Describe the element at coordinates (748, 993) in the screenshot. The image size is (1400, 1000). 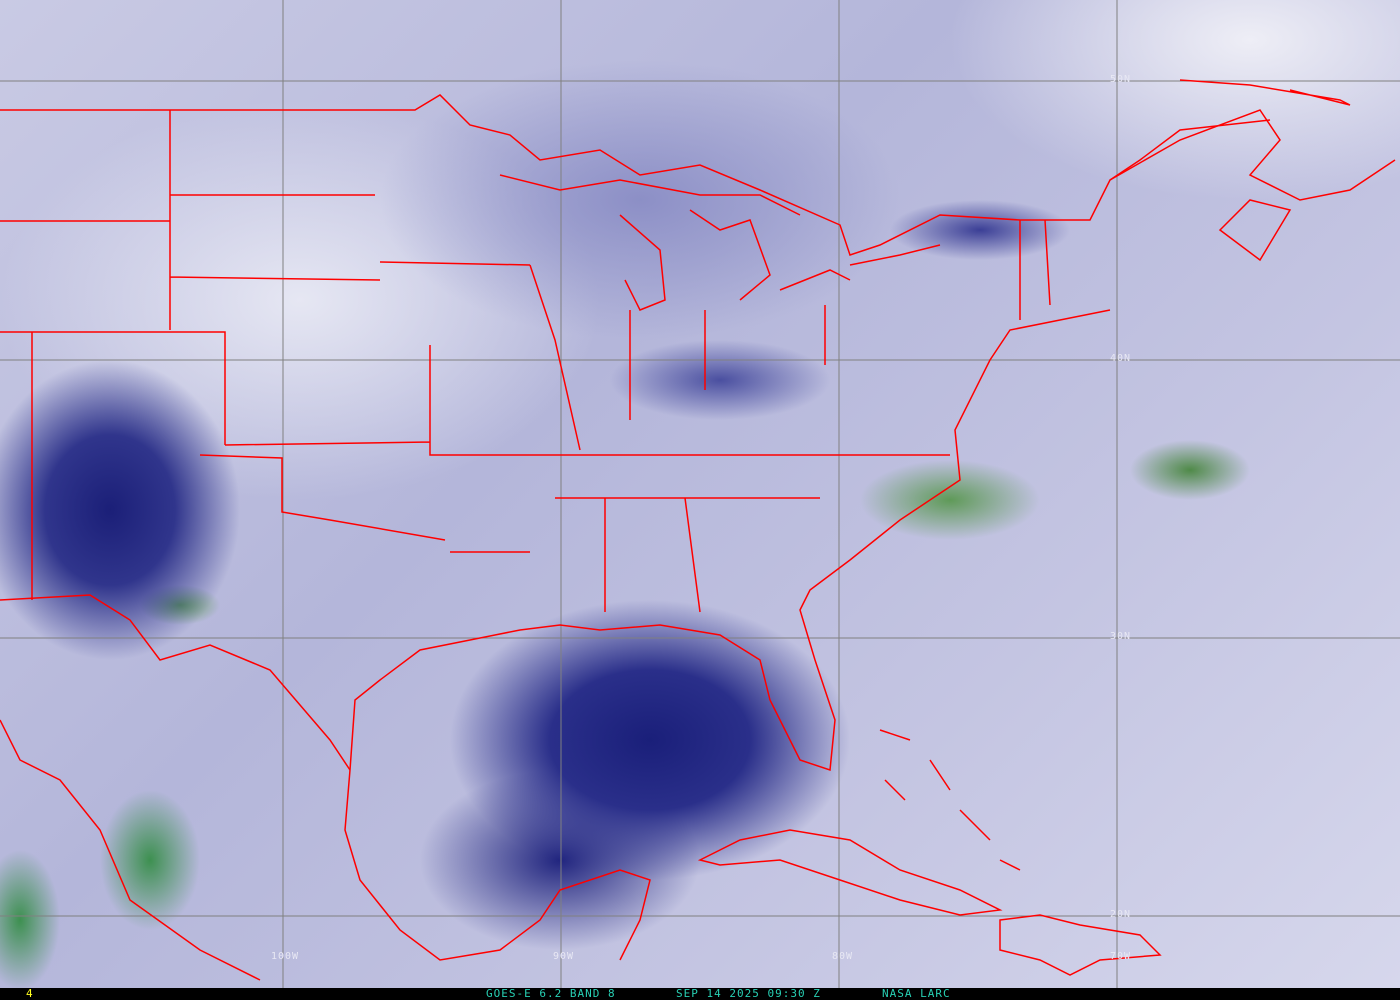
I see `timestamp: SEP 14 2025 09:30 Z` at that location.